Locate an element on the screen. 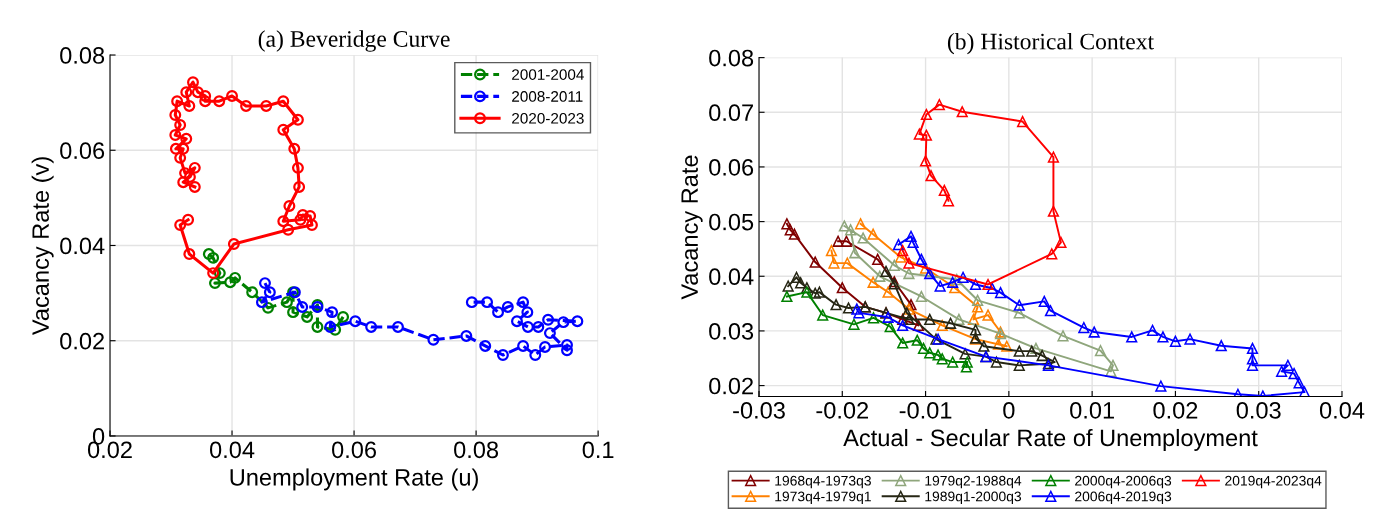  y-tick-label: 0.07 is located at coordinates (731, 113).